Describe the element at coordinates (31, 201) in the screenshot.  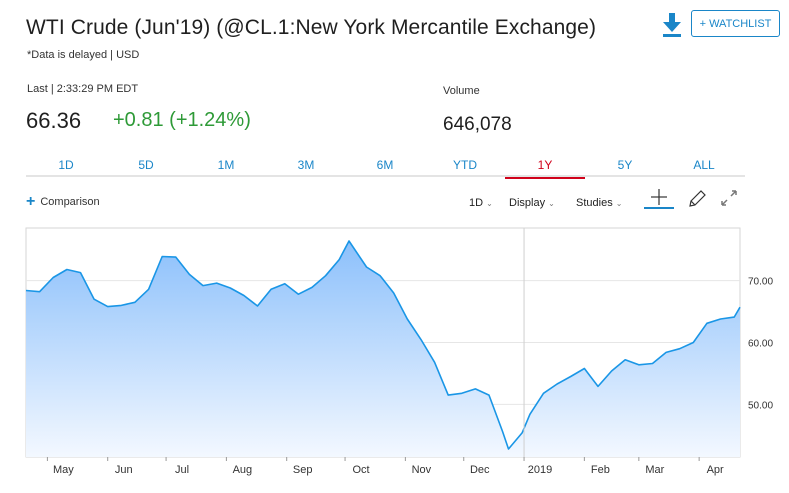
I see `plus-icon: +` at that location.